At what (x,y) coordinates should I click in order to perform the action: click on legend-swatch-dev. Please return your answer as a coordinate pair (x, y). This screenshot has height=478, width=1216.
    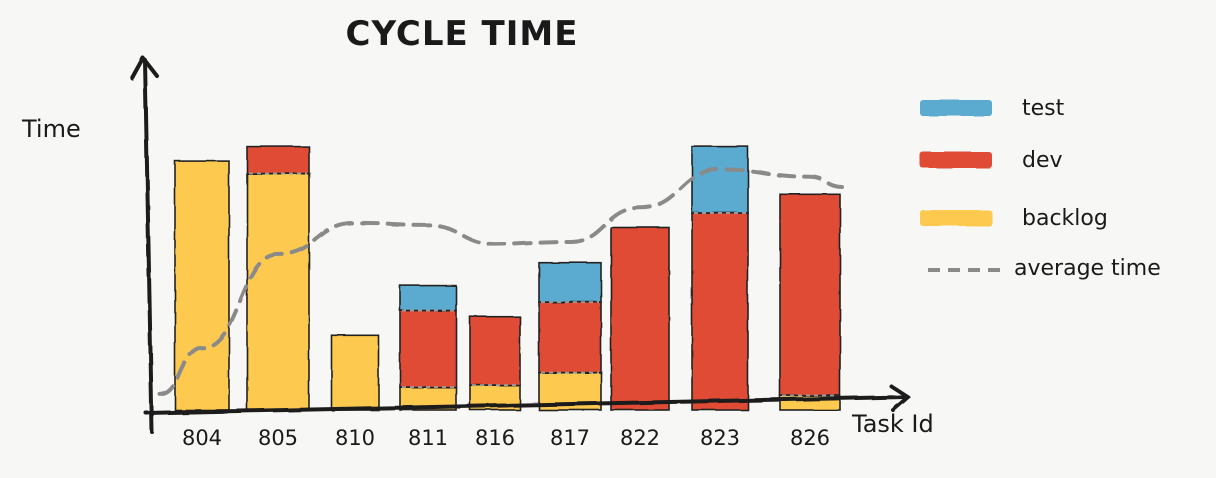
    Looking at the image, I should click on (956, 160).